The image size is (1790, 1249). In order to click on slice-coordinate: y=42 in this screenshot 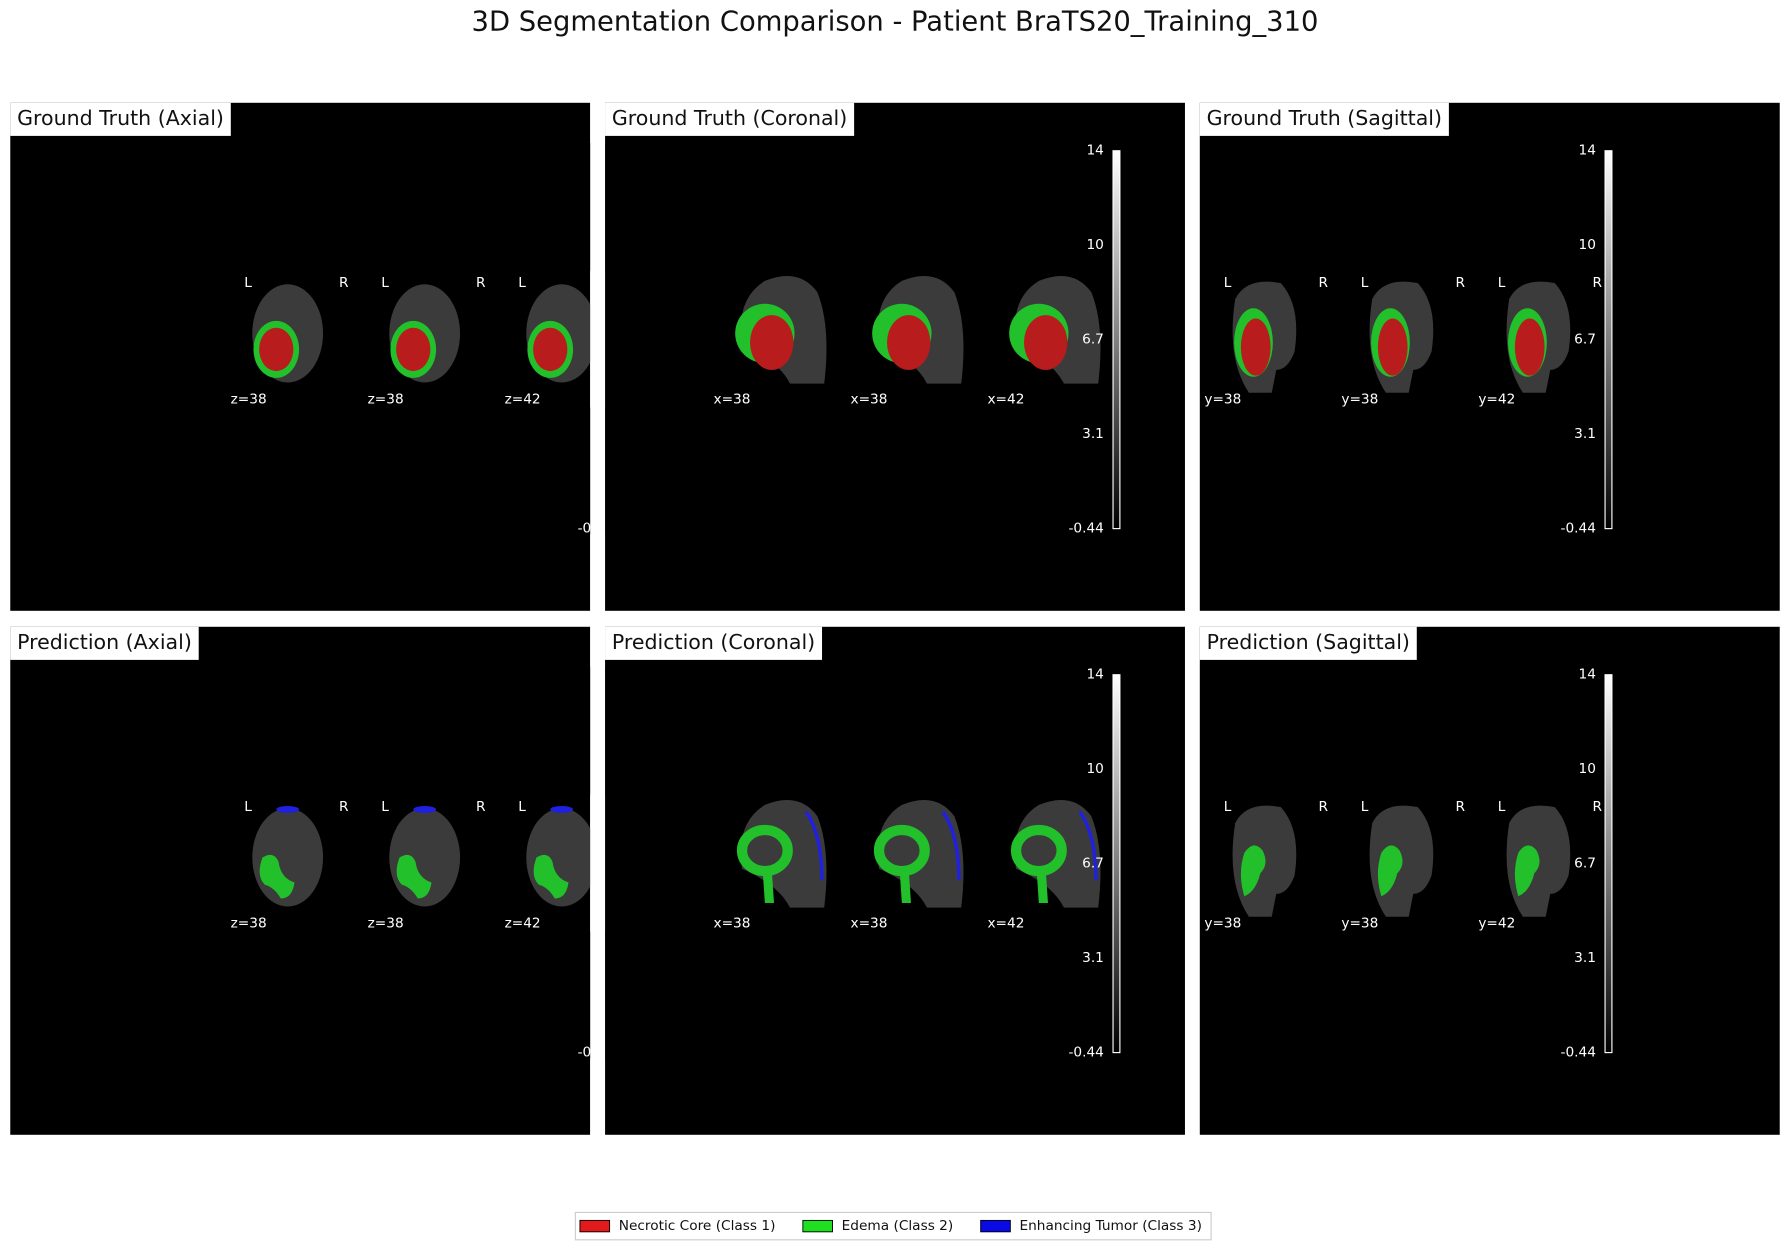, I will do `click(1496, 400)`.